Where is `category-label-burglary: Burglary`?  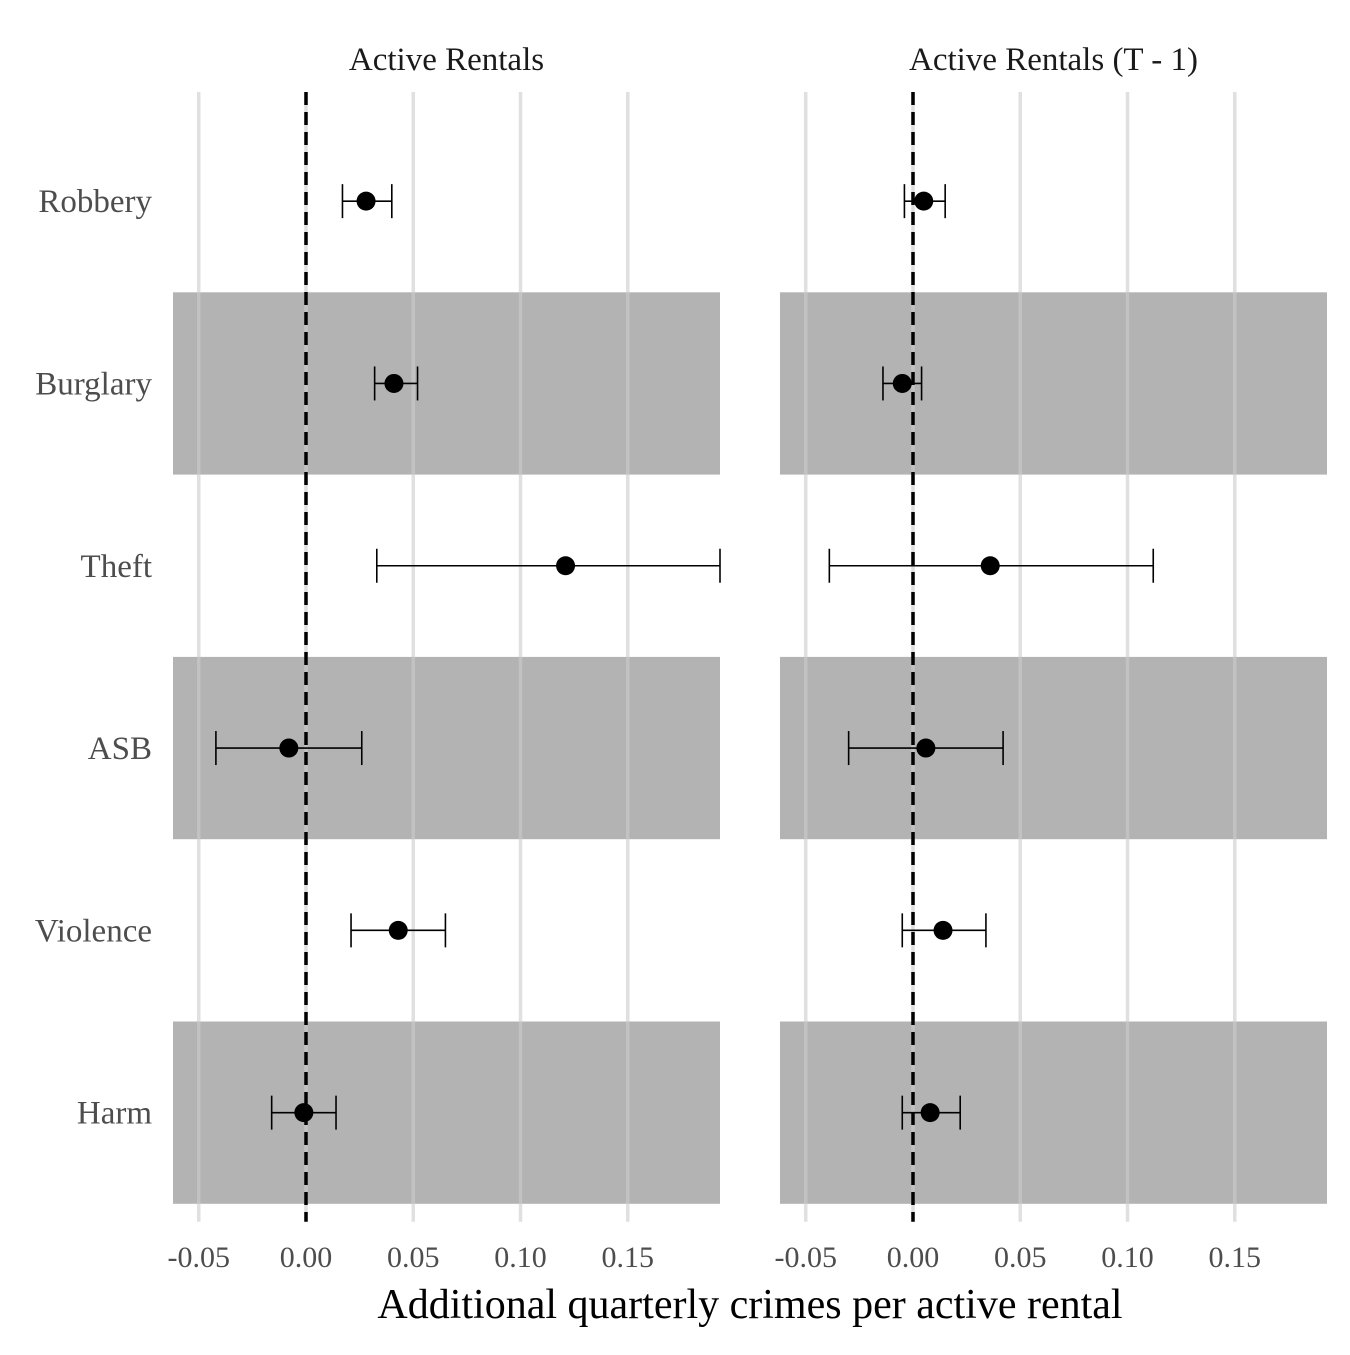
category-label-burglary: Burglary is located at coordinates (93, 384).